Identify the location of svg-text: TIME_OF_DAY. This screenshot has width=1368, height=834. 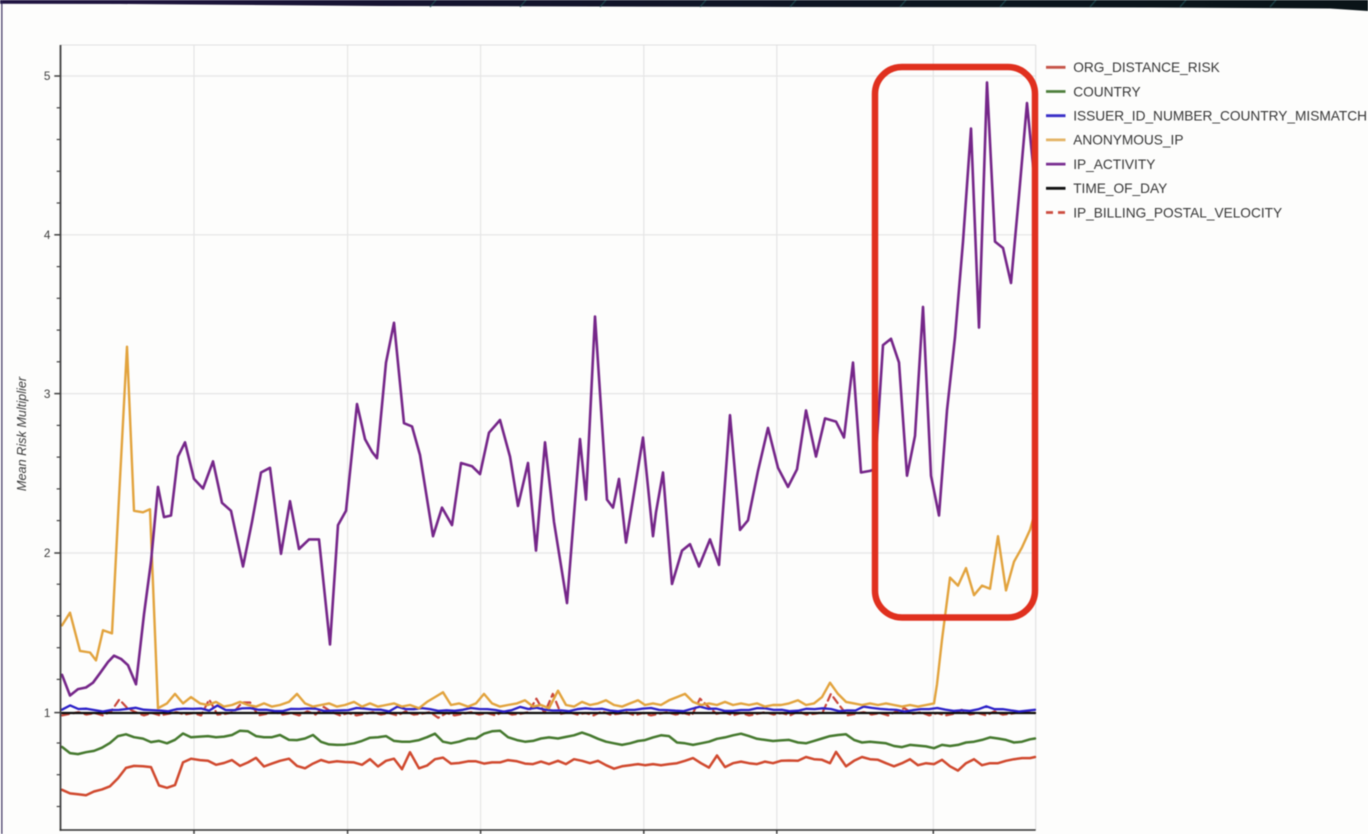
(1120, 188).